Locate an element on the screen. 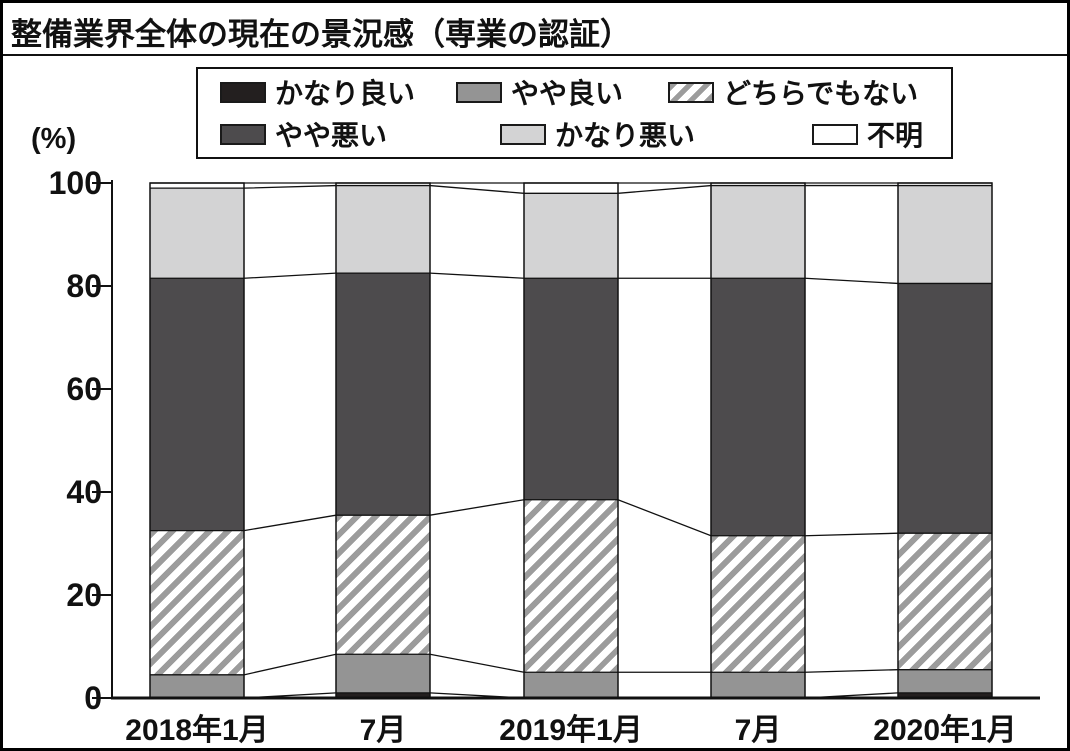  legend-swatch-dochirademonai is located at coordinates (691, 92).